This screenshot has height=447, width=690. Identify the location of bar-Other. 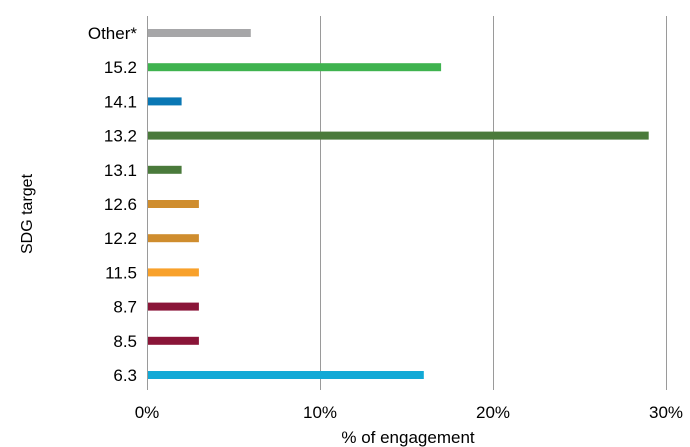
(199, 33).